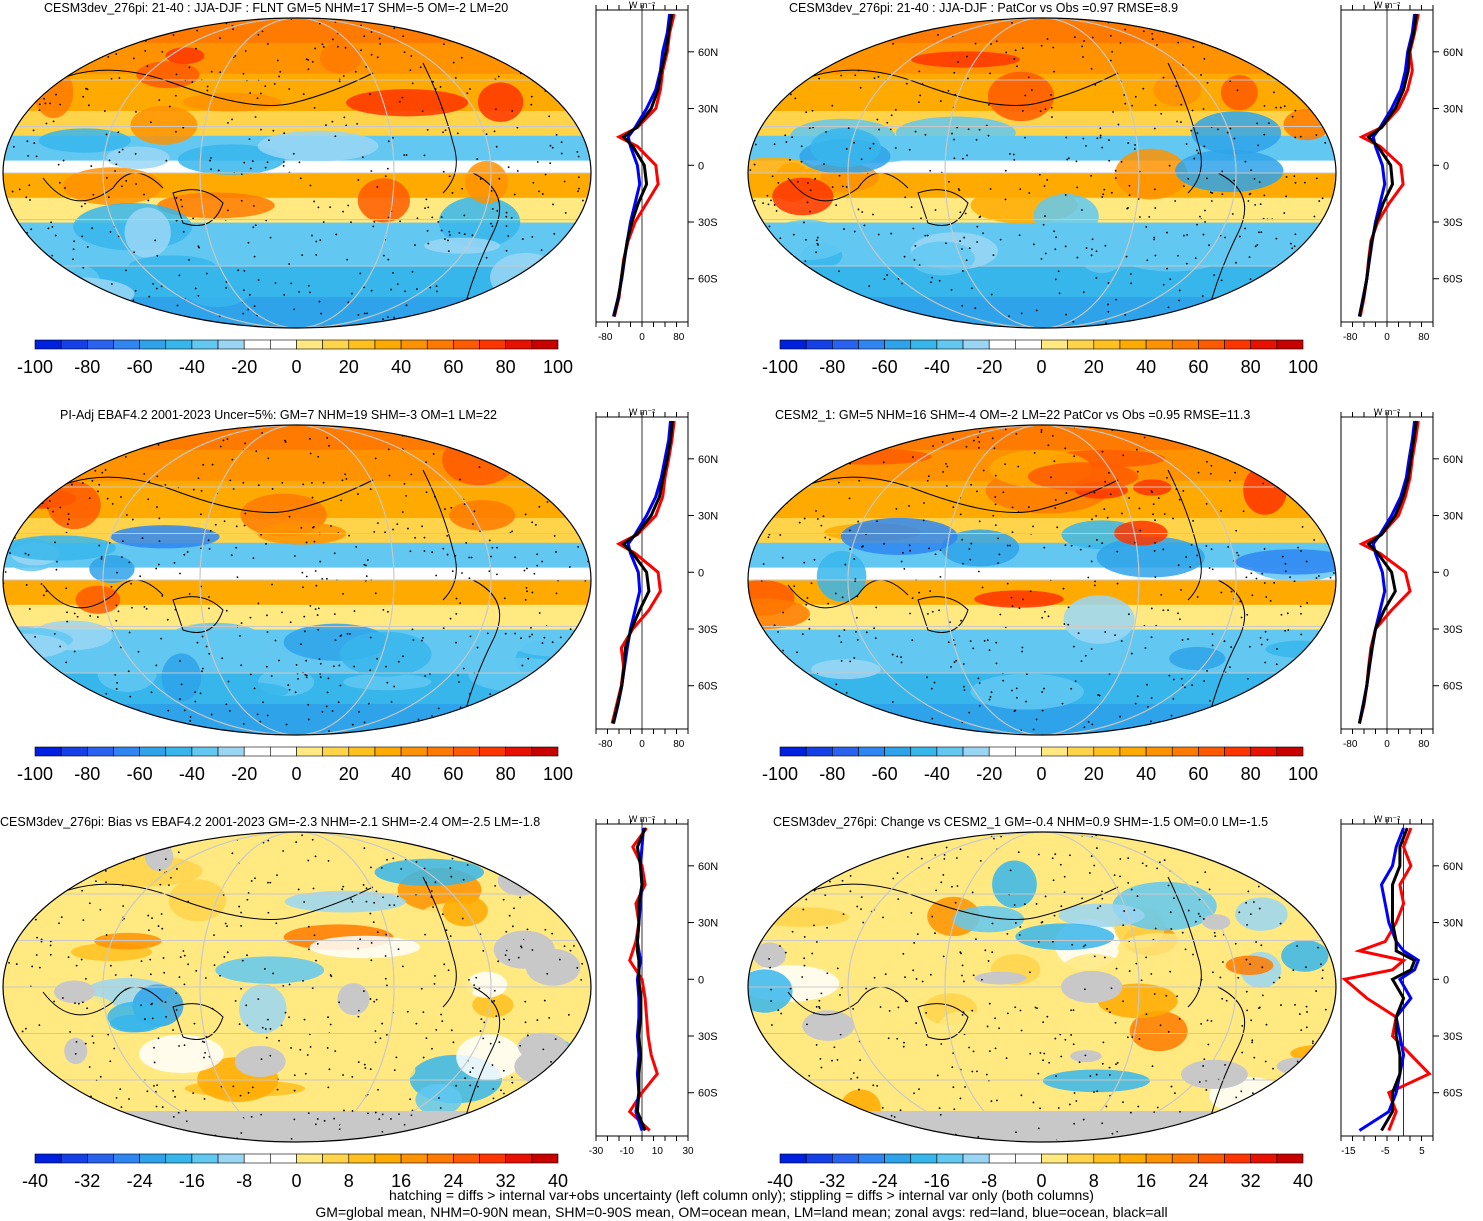  I want to click on colorbar-tick-label: -20, so click(989, 774).